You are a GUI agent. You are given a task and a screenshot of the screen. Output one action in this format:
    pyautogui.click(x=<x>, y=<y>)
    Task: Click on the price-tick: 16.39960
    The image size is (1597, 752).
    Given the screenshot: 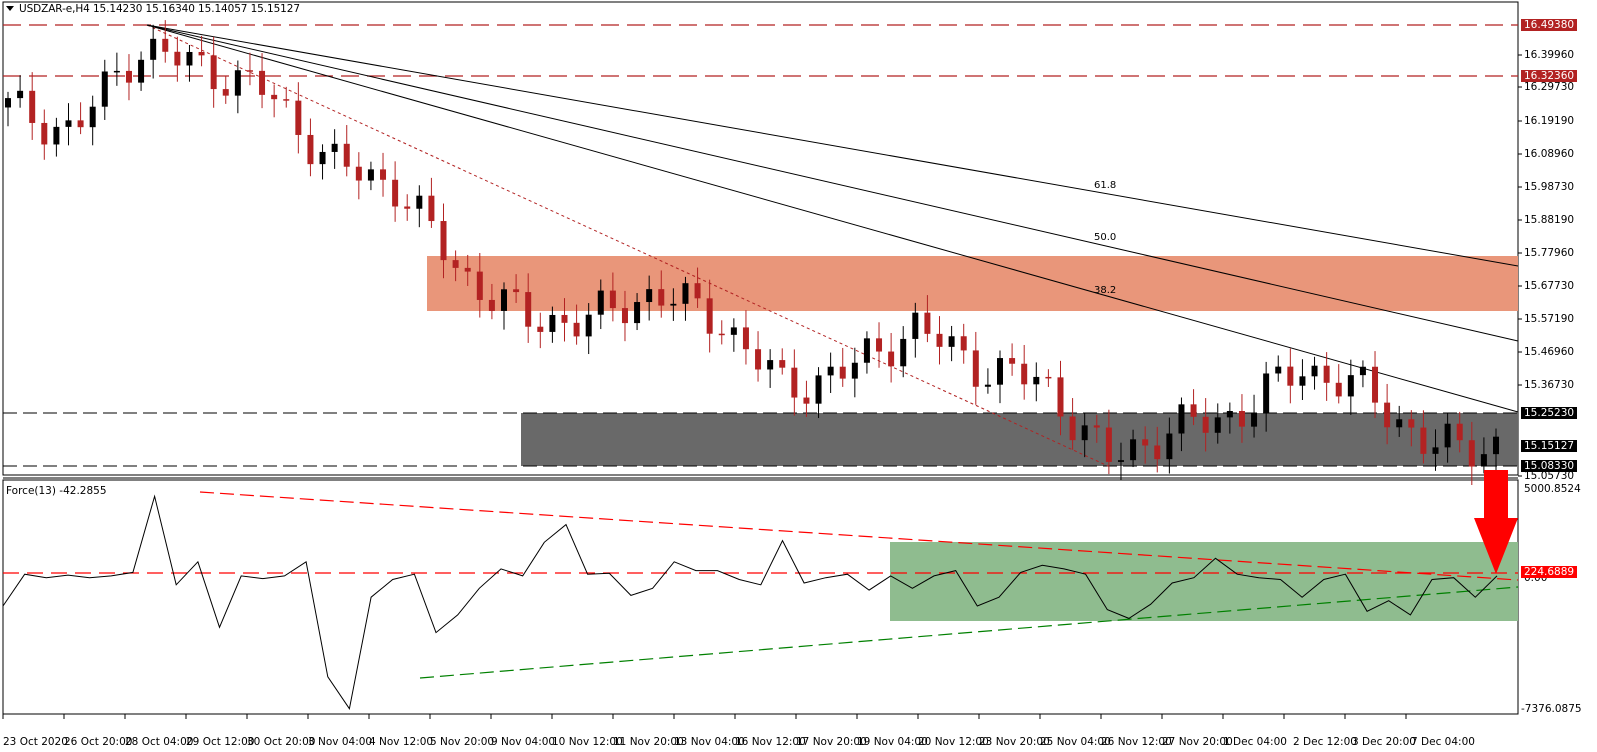 What is the action you would take?
    pyautogui.click(x=1549, y=55)
    